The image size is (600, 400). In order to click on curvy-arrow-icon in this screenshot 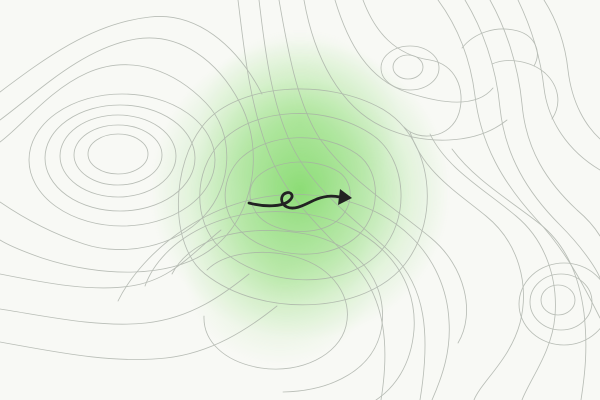, I will do `click(299, 199)`.